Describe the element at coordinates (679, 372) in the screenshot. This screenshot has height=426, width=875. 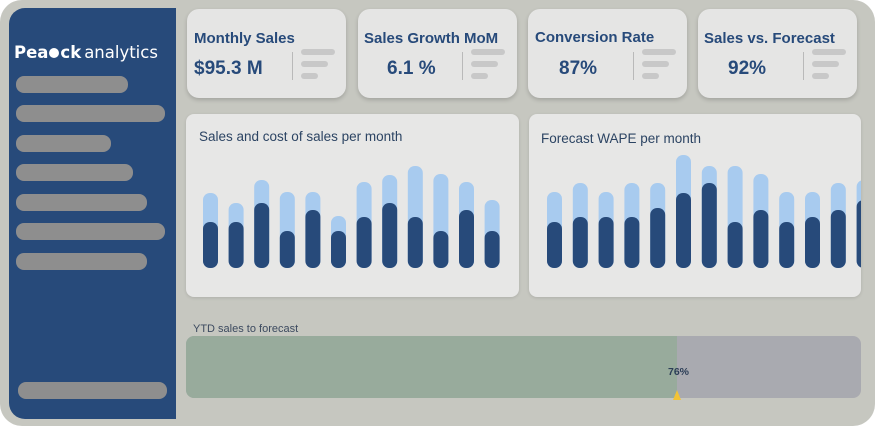
I see `ytd-progress-percent: 76%` at that location.